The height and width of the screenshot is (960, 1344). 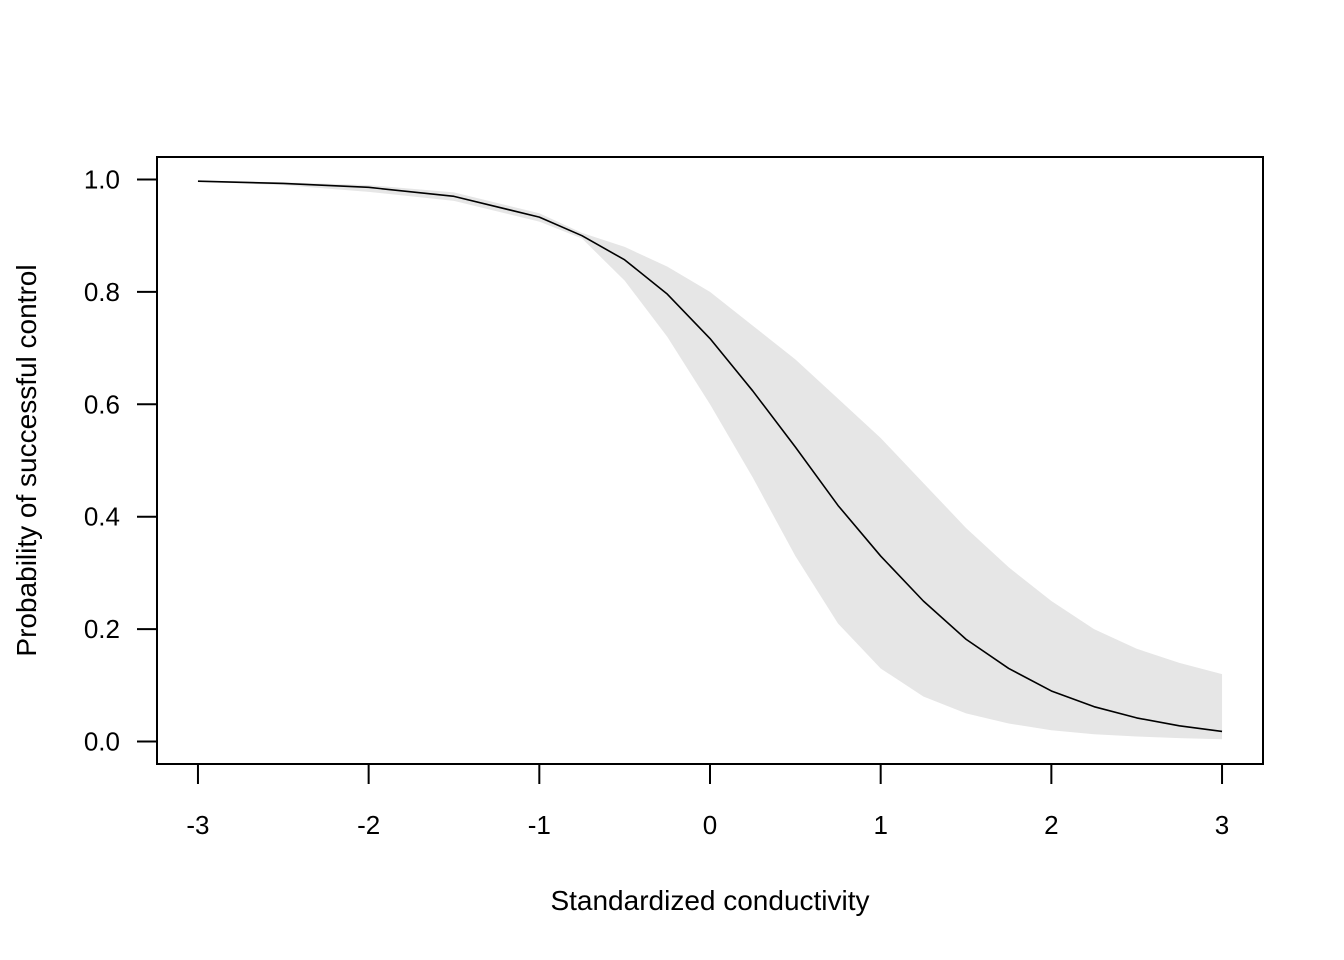 What do you see at coordinates (102, 179) in the screenshot?
I see `y-tick-label: 1.0` at bounding box center [102, 179].